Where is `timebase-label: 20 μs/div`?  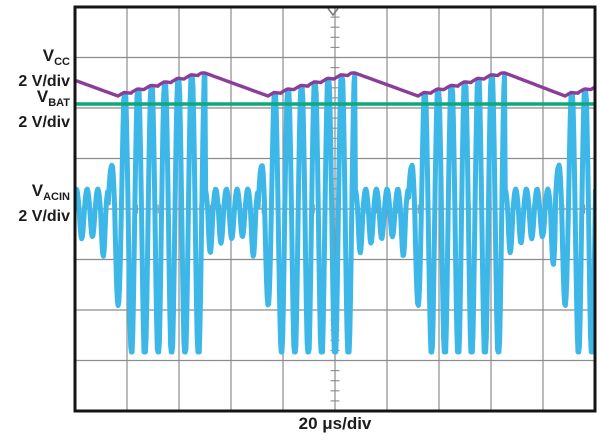 timebase-label: 20 μs/div is located at coordinates (335, 423).